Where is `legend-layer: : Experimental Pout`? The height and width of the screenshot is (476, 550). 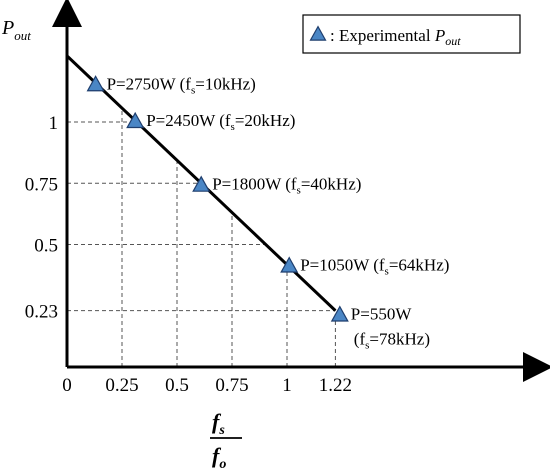
legend-layer: : Experimental Pout is located at coordinates (411, 34).